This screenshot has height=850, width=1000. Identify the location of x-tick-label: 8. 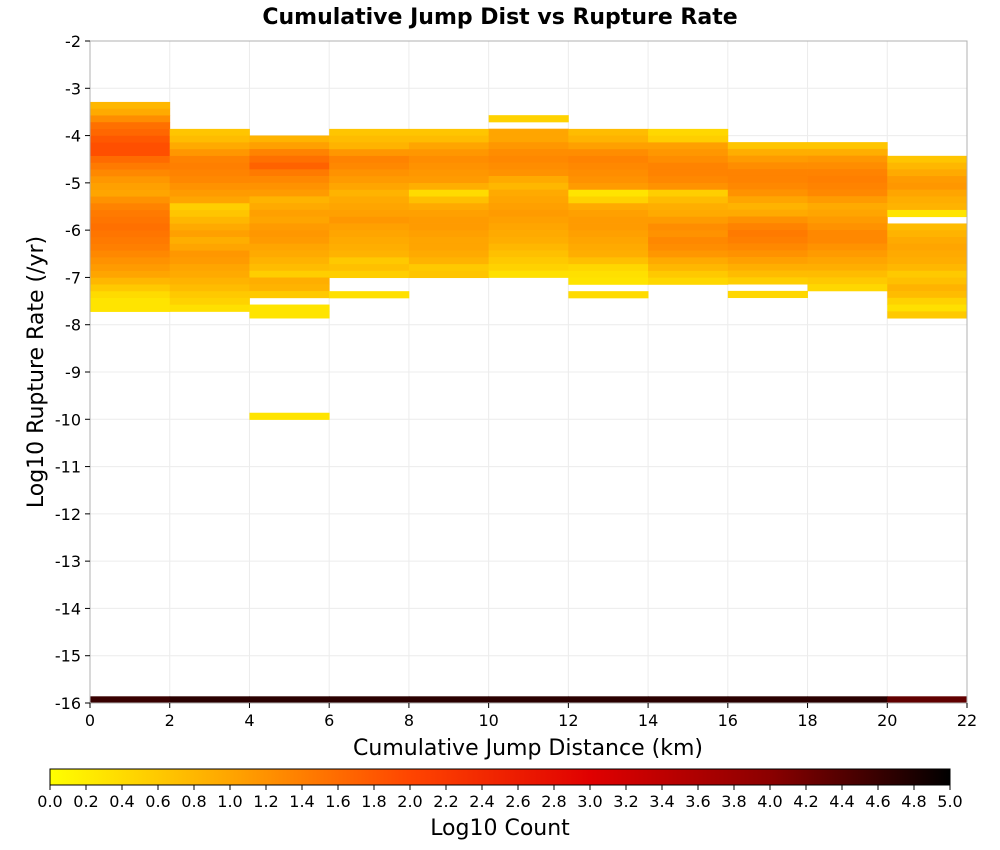
(409, 720).